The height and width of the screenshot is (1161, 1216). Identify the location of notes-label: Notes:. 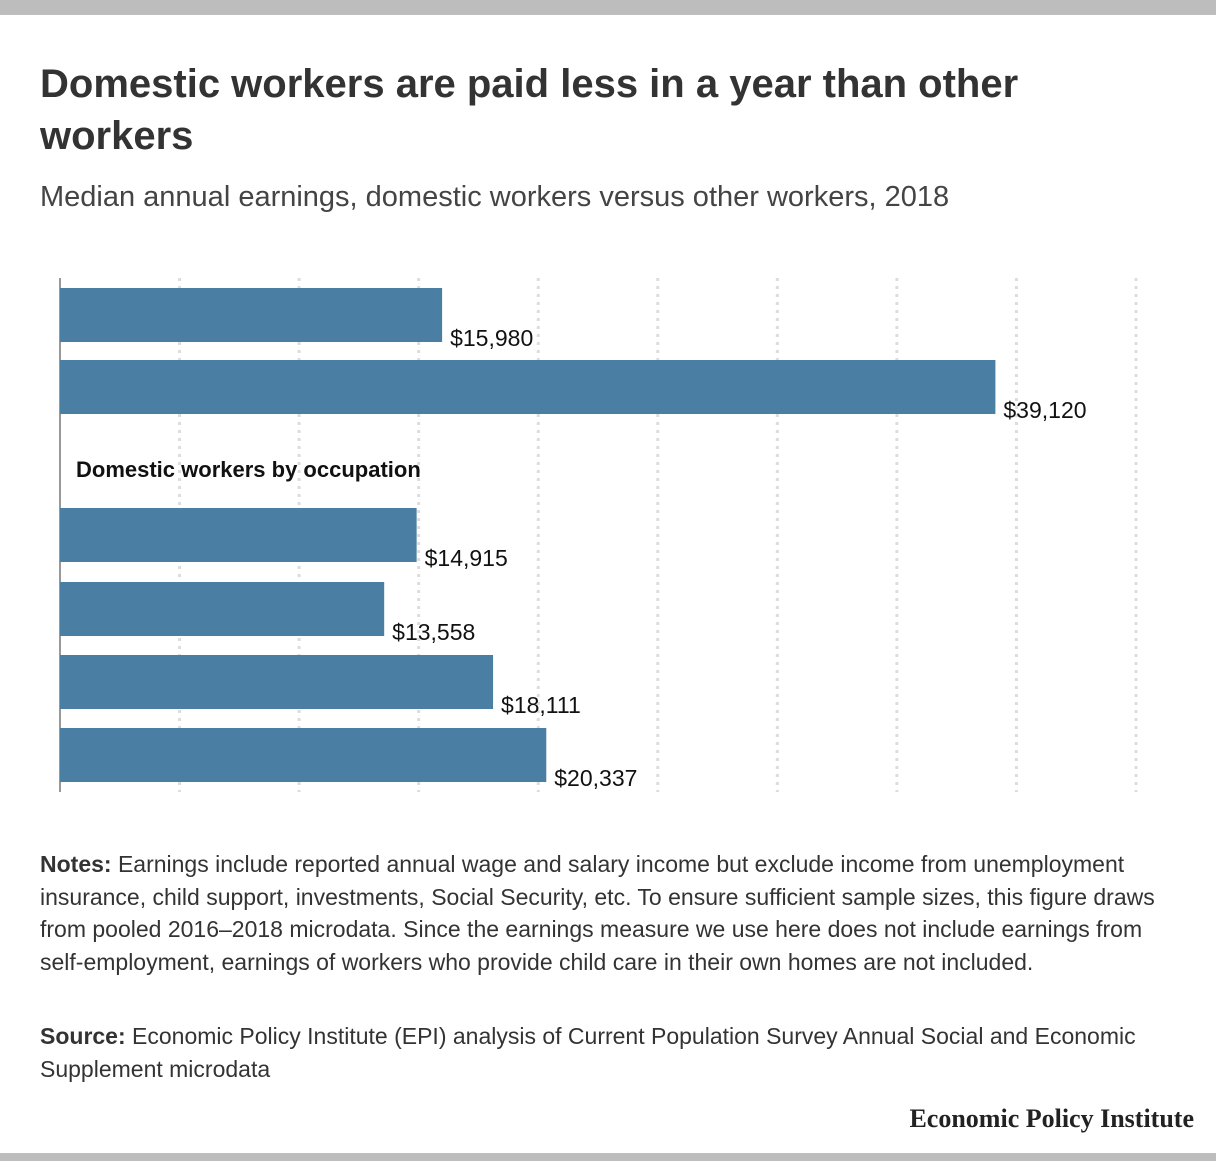
(76, 864).